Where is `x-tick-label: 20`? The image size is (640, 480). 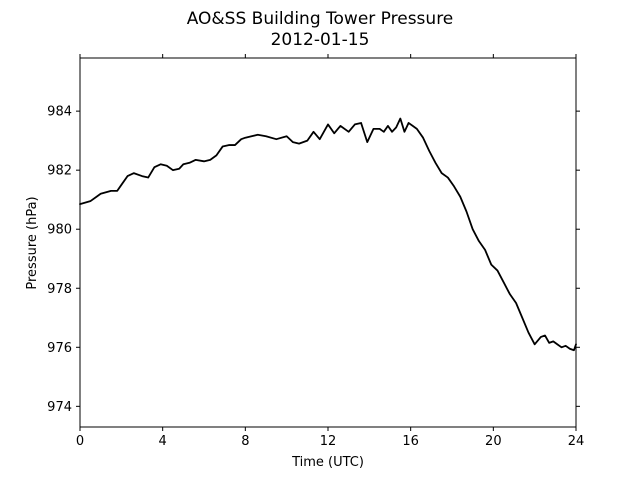 x-tick-label: 20 is located at coordinates (493, 441).